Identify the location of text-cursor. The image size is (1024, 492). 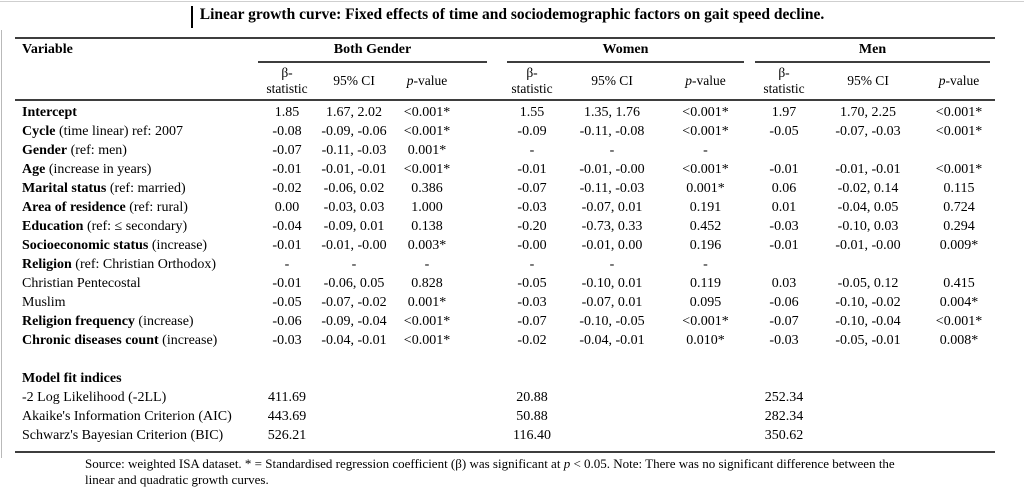
(192, 17).